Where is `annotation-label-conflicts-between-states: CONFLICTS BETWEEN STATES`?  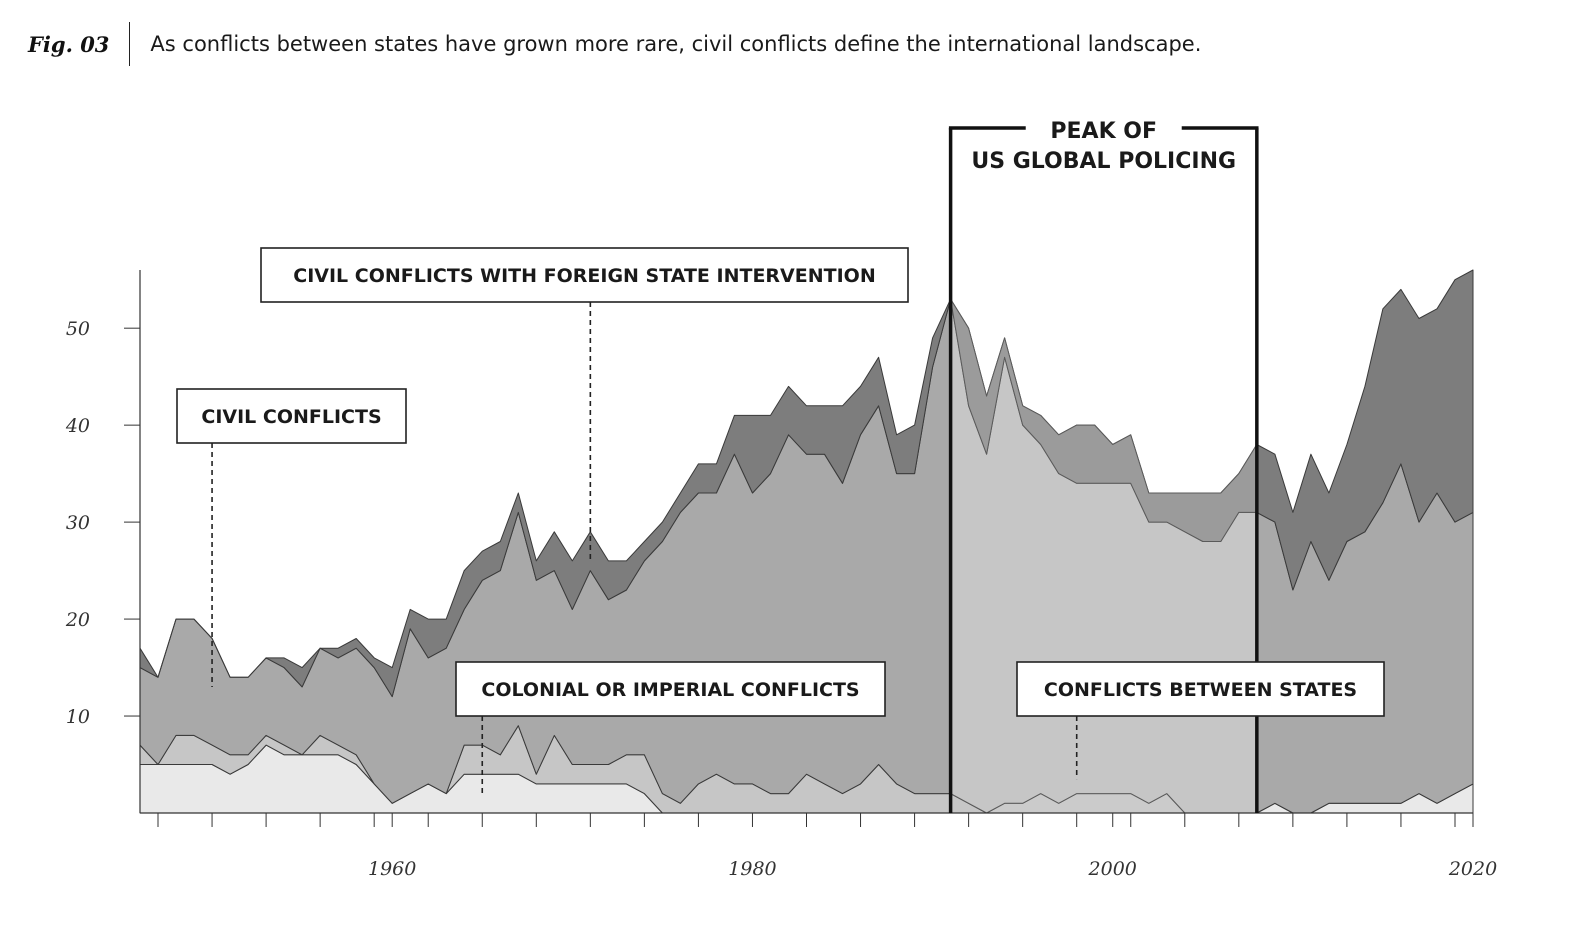
annotation-label-conflicts-between-states: CONFLICTS BETWEEN STATES is located at coordinates (1200, 690).